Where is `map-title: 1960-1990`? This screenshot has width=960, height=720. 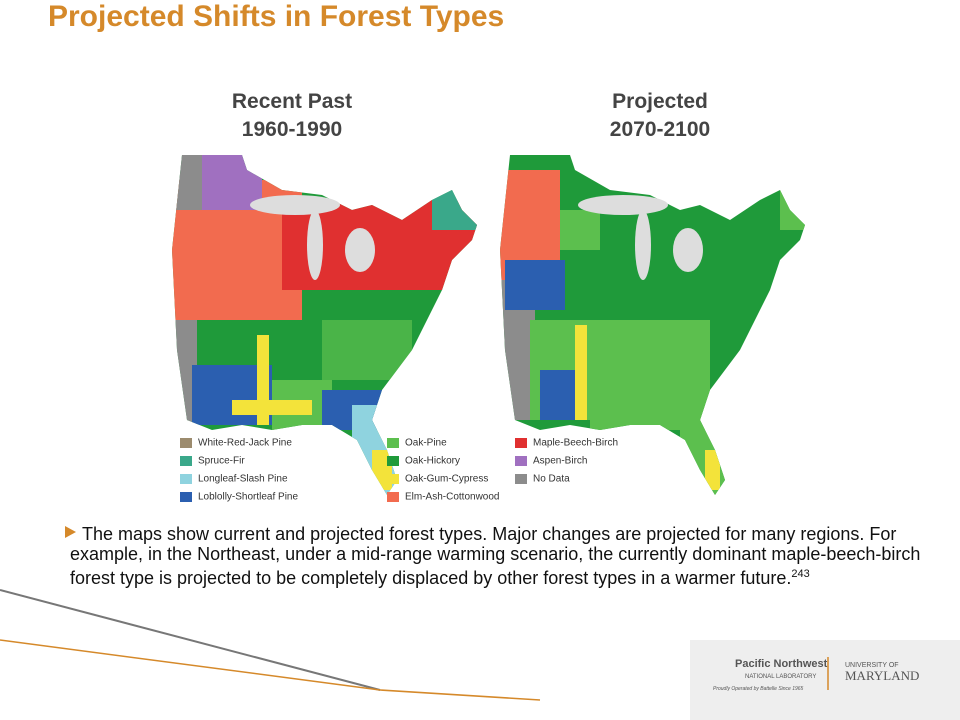 map-title: 1960-1990 is located at coordinates (292, 129).